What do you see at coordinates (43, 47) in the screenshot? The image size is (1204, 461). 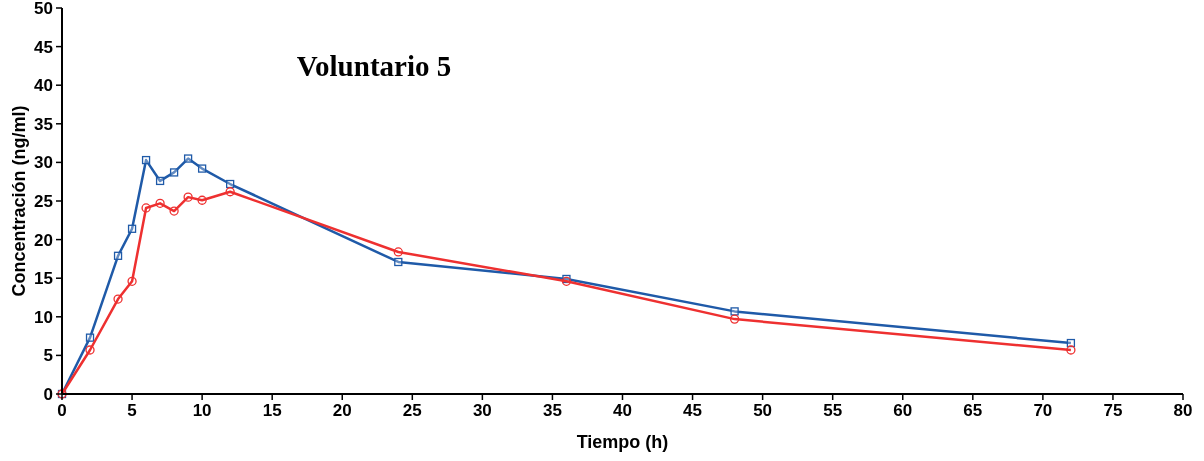 I see `y-tick-label: 45` at bounding box center [43, 47].